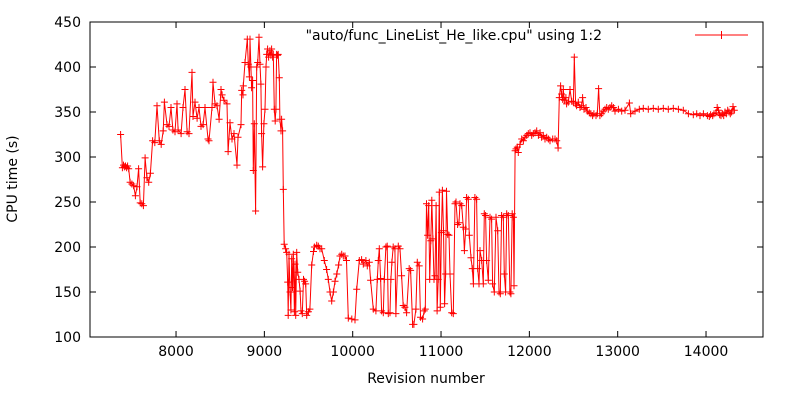 The width and height of the screenshot is (800, 404). What do you see at coordinates (441, 352) in the screenshot?
I see `x-tick-label: 11000` at bounding box center [441, 352].